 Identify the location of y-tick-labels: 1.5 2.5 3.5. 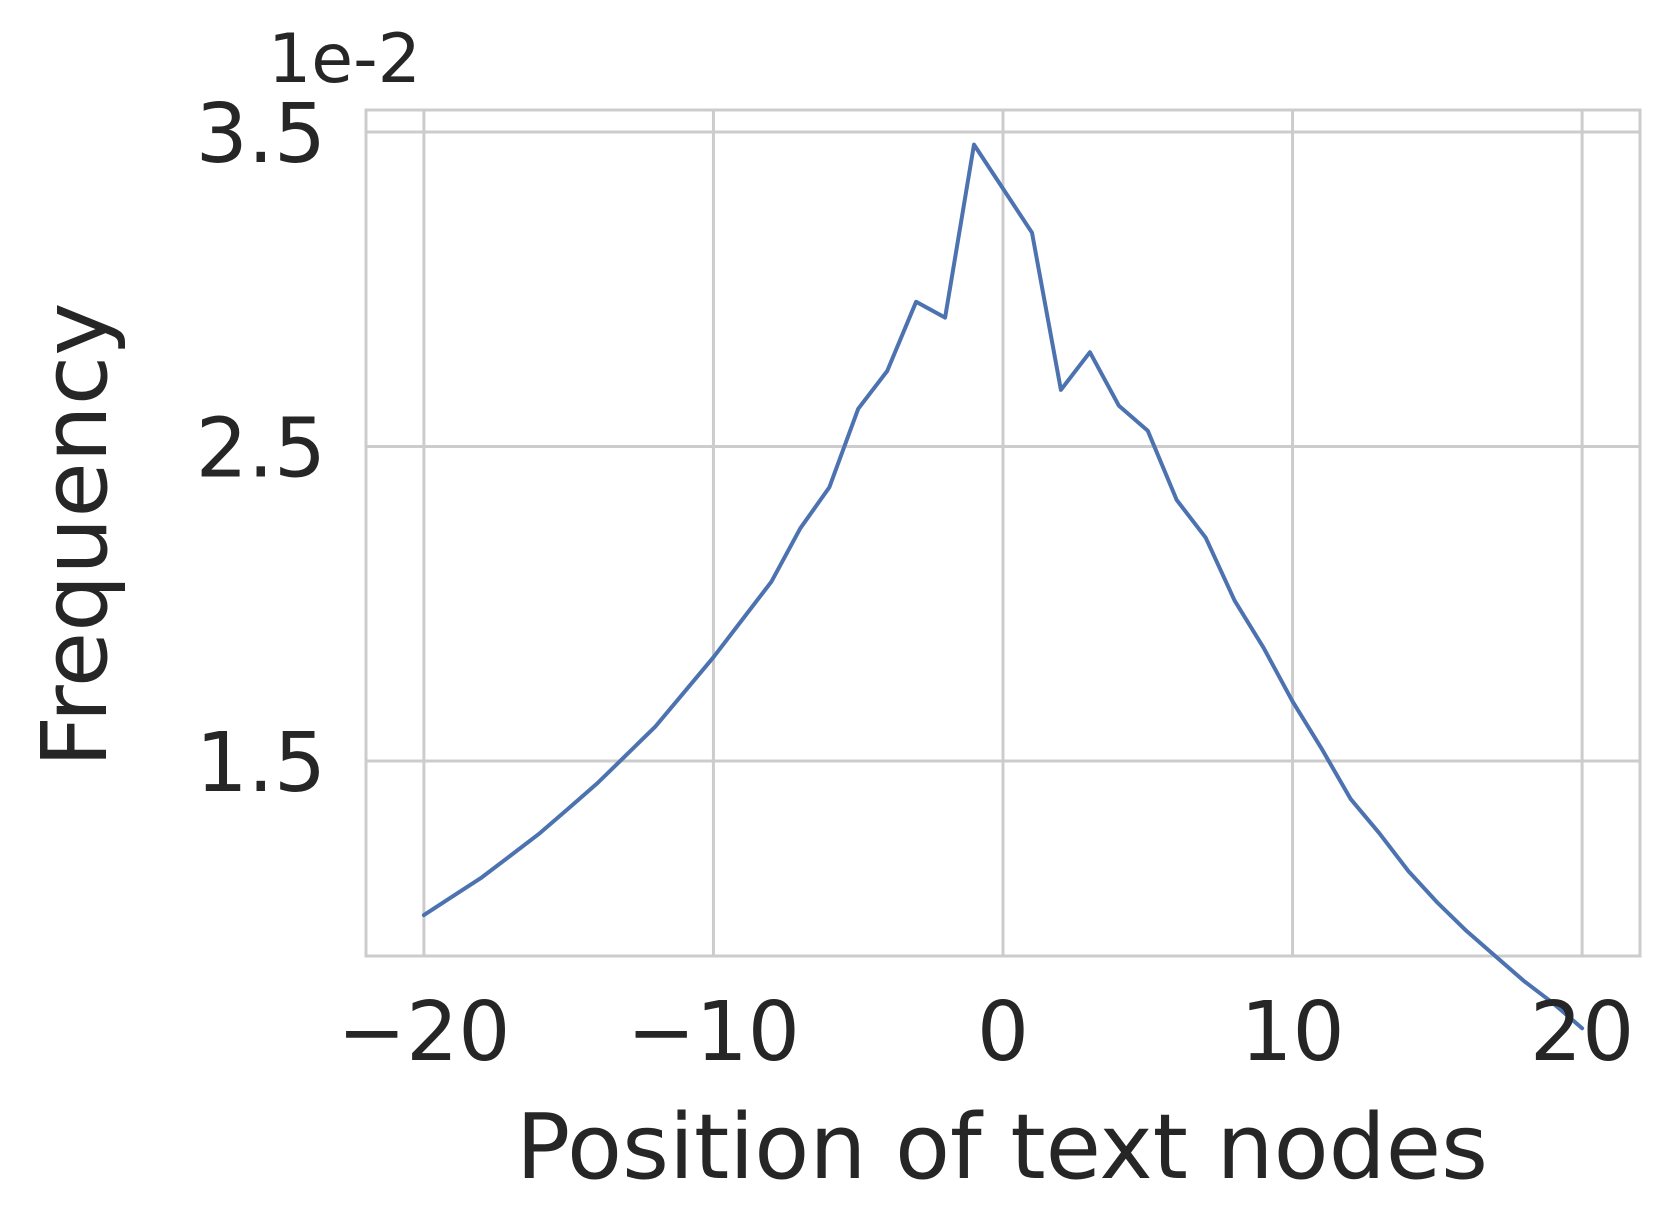
(261, 449).